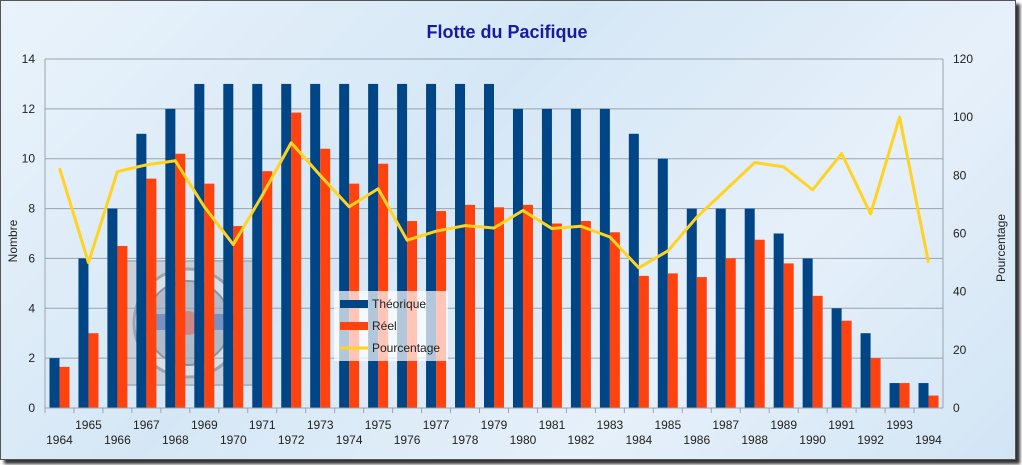 Image resolution: width=1022 pixels, height=465 pixels. I want to click on y-tick-label: 2, so click(31, 358).